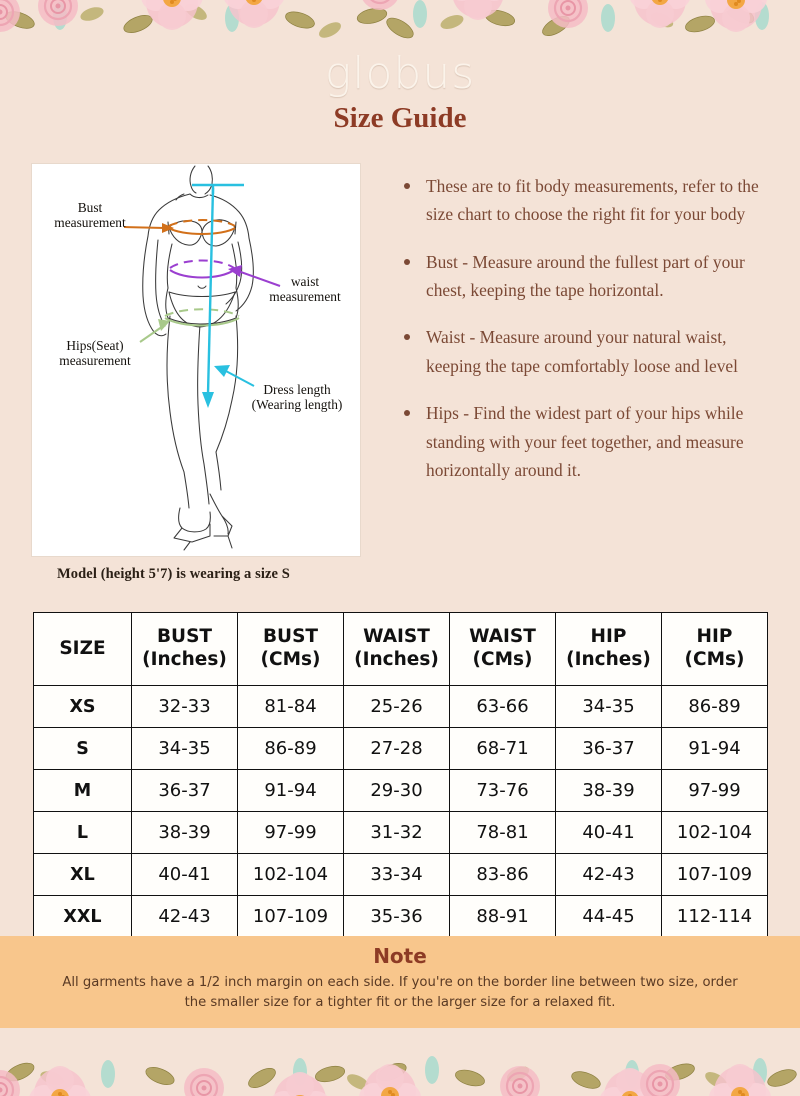 The image size is (800, 1096). What do you see at coordinates (184, 706) in the screenshot?
I see `cell-bust-inches: 32-33` at bounding box center [184, 706].